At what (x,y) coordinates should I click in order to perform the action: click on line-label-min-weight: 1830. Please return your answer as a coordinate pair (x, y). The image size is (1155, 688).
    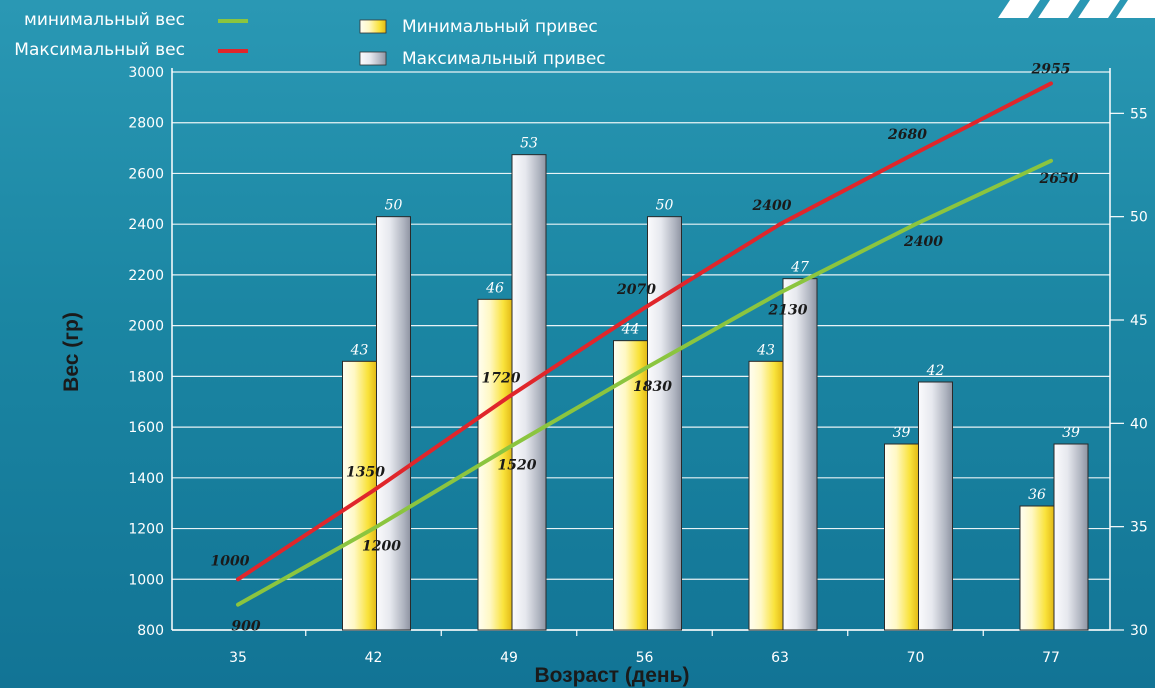
    Looking at the image, I should click on (652, 387).